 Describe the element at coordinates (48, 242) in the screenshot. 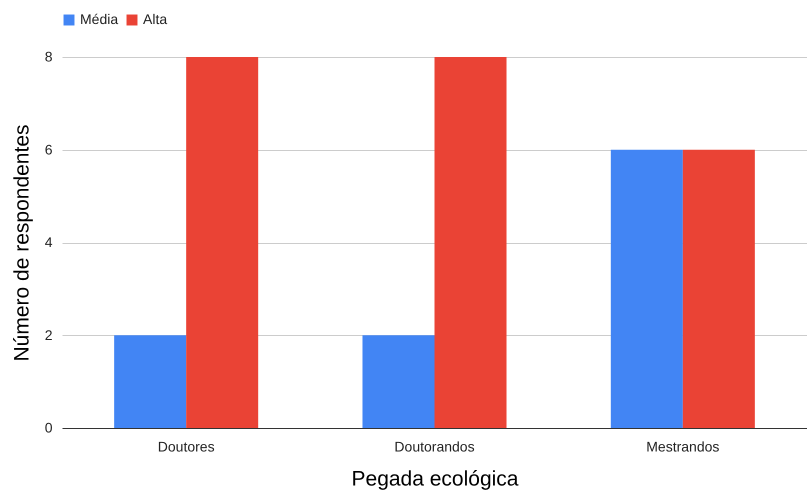

I see `y-tick-label: 4` at that location.